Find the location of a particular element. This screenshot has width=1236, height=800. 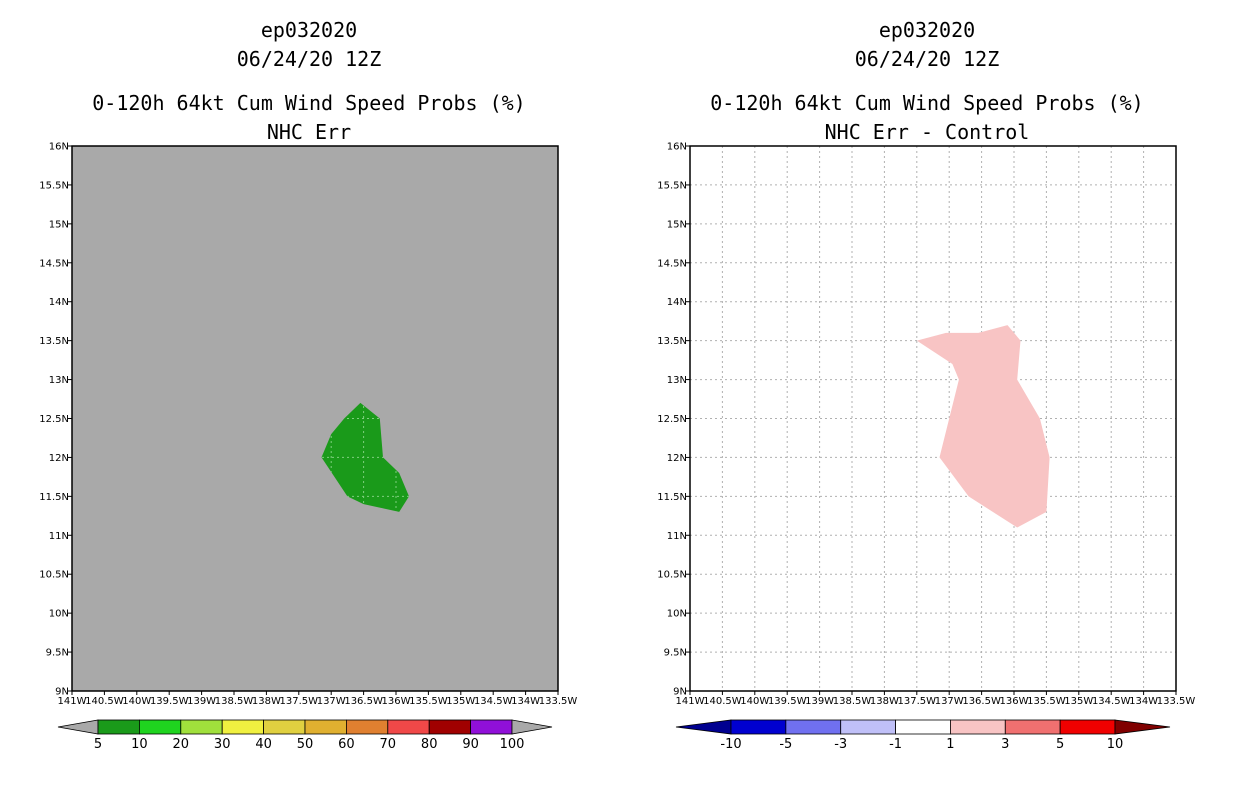

right-x-tick-label: 139.5W is located at coordinates (787, 701).